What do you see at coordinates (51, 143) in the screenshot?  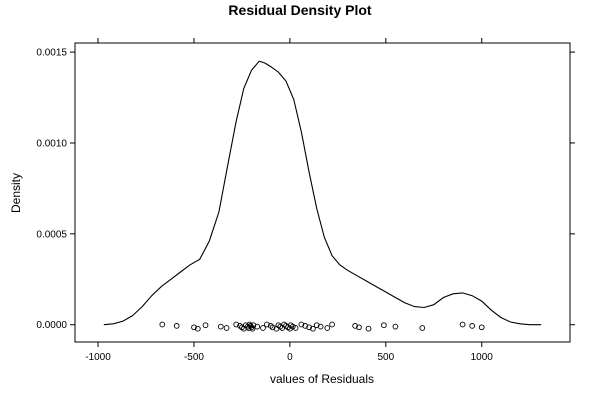 I see `y-tick-label: 0.0010` at bounding box center [51, 143].